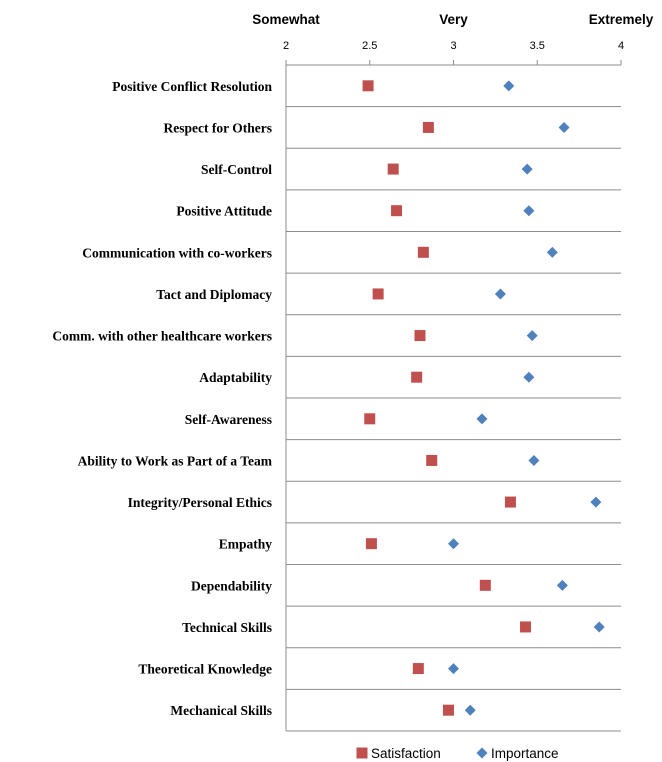 The height and width of the screenshot is (762, 662). I want to click on category-label: Self-Awareness, so click(228, 419).